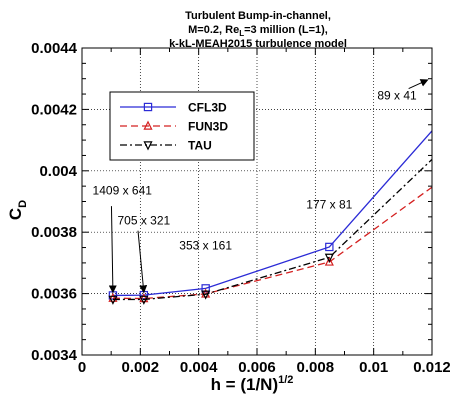 The width and height of the screenshot is (450, 401). I want to click on x-tick-label: 0.01, so click(373, 367).